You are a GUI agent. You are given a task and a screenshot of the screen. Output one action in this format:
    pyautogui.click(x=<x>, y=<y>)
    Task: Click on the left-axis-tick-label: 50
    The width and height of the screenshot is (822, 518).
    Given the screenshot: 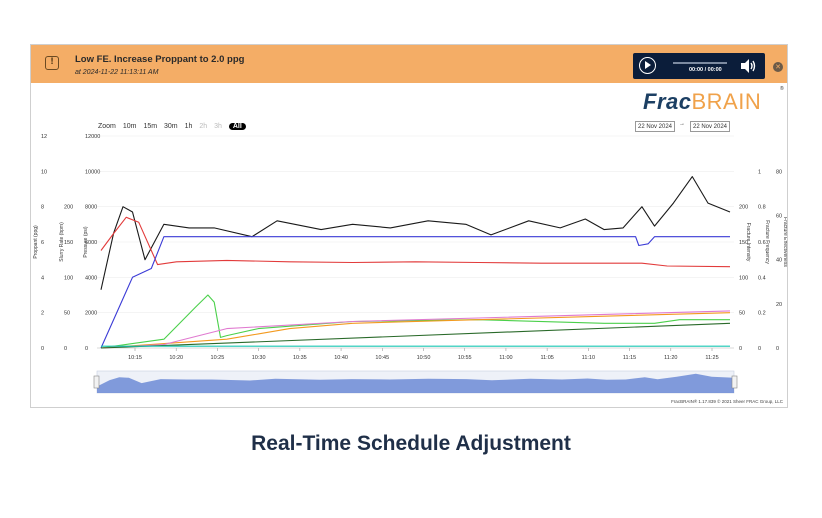 What is the action you would take?
    pyautogui.click(x=67, y=314)
    